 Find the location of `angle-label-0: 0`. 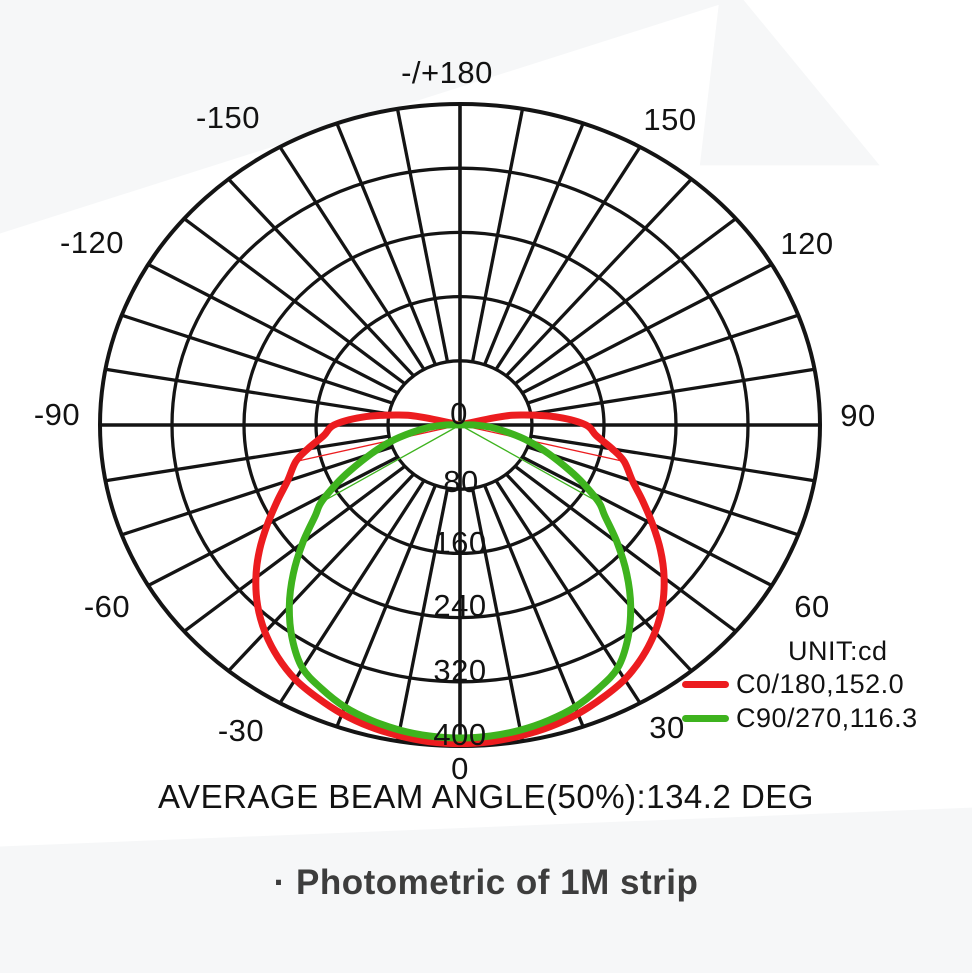

angle-label-0: 0 is located at coordinates (460, 768).